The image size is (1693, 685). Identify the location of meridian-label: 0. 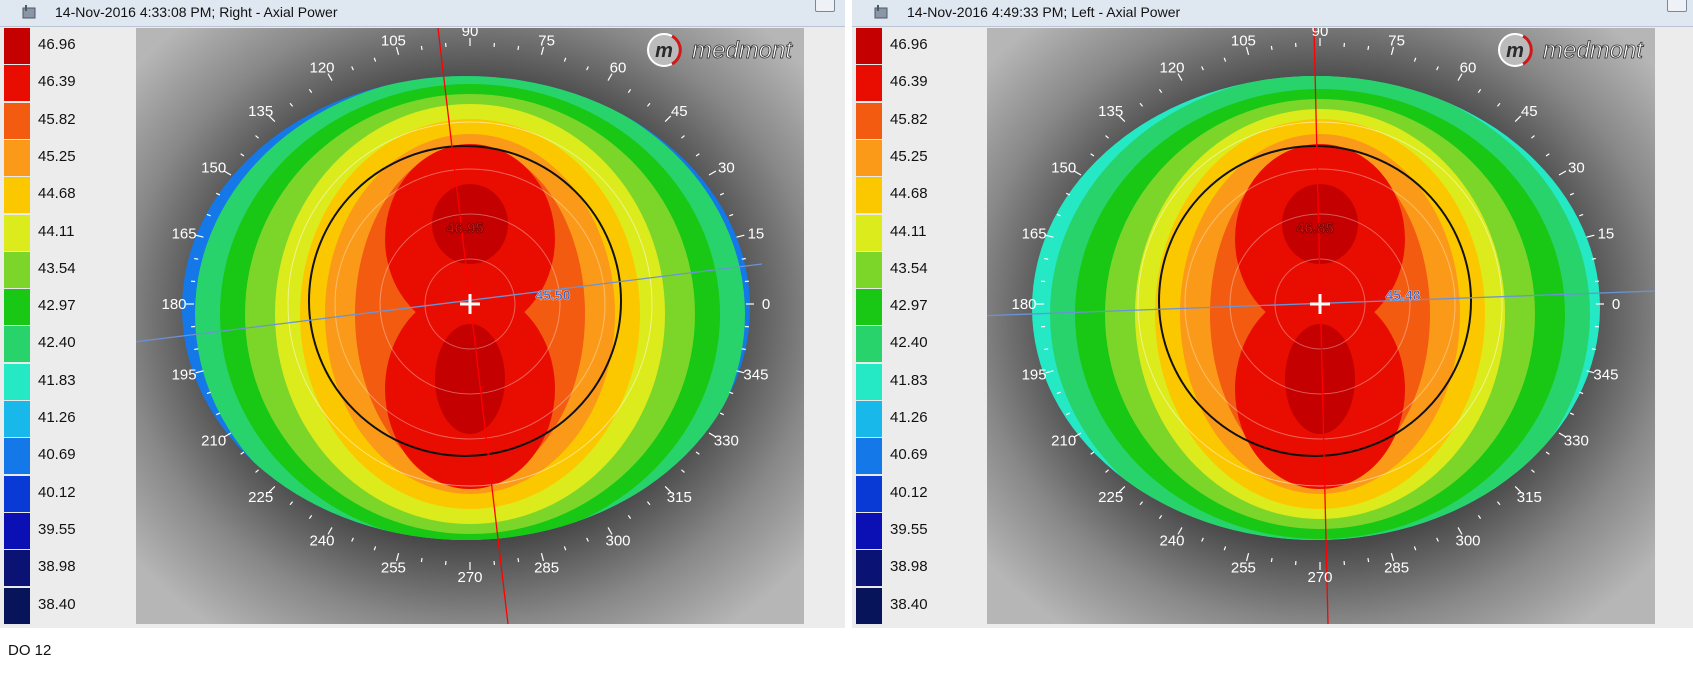
(766, 304).